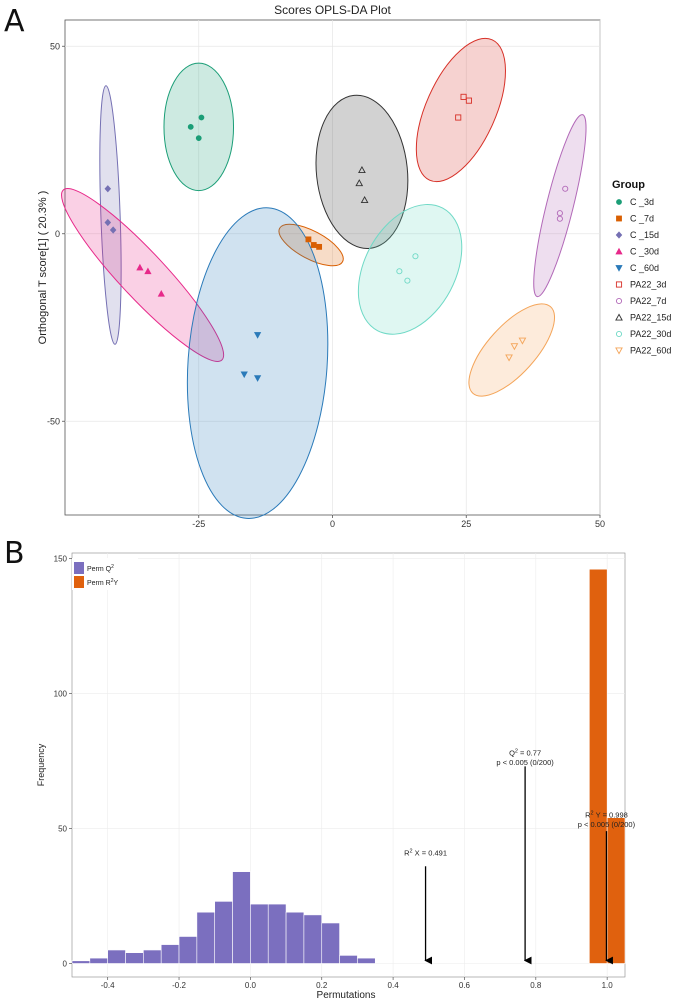 This screenshot has width=685, height=1003. Describe the element at coordinates (251, 985) in the screenshot. I see `x-tick-label: 0.0` at that location.